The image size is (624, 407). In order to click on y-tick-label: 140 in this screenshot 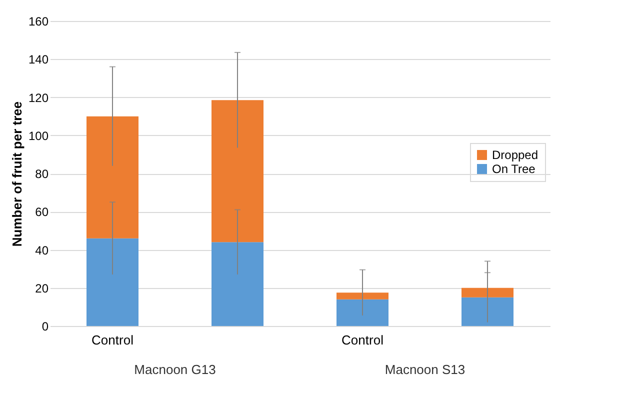, I will do `click(38, 59)`.